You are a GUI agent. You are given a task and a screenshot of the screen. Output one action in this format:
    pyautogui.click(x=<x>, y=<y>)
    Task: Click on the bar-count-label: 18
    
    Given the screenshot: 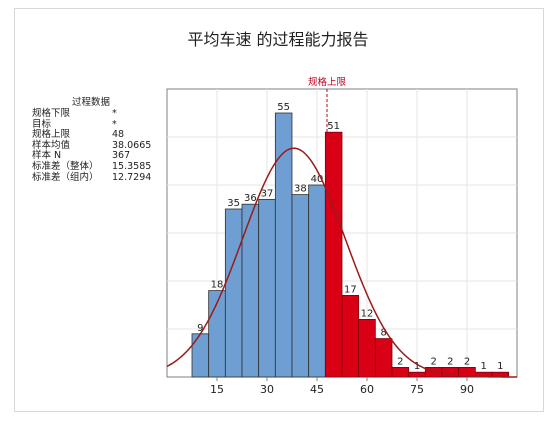 What is the action you would take?
    pyautogui.click(x=217, y=285)
    